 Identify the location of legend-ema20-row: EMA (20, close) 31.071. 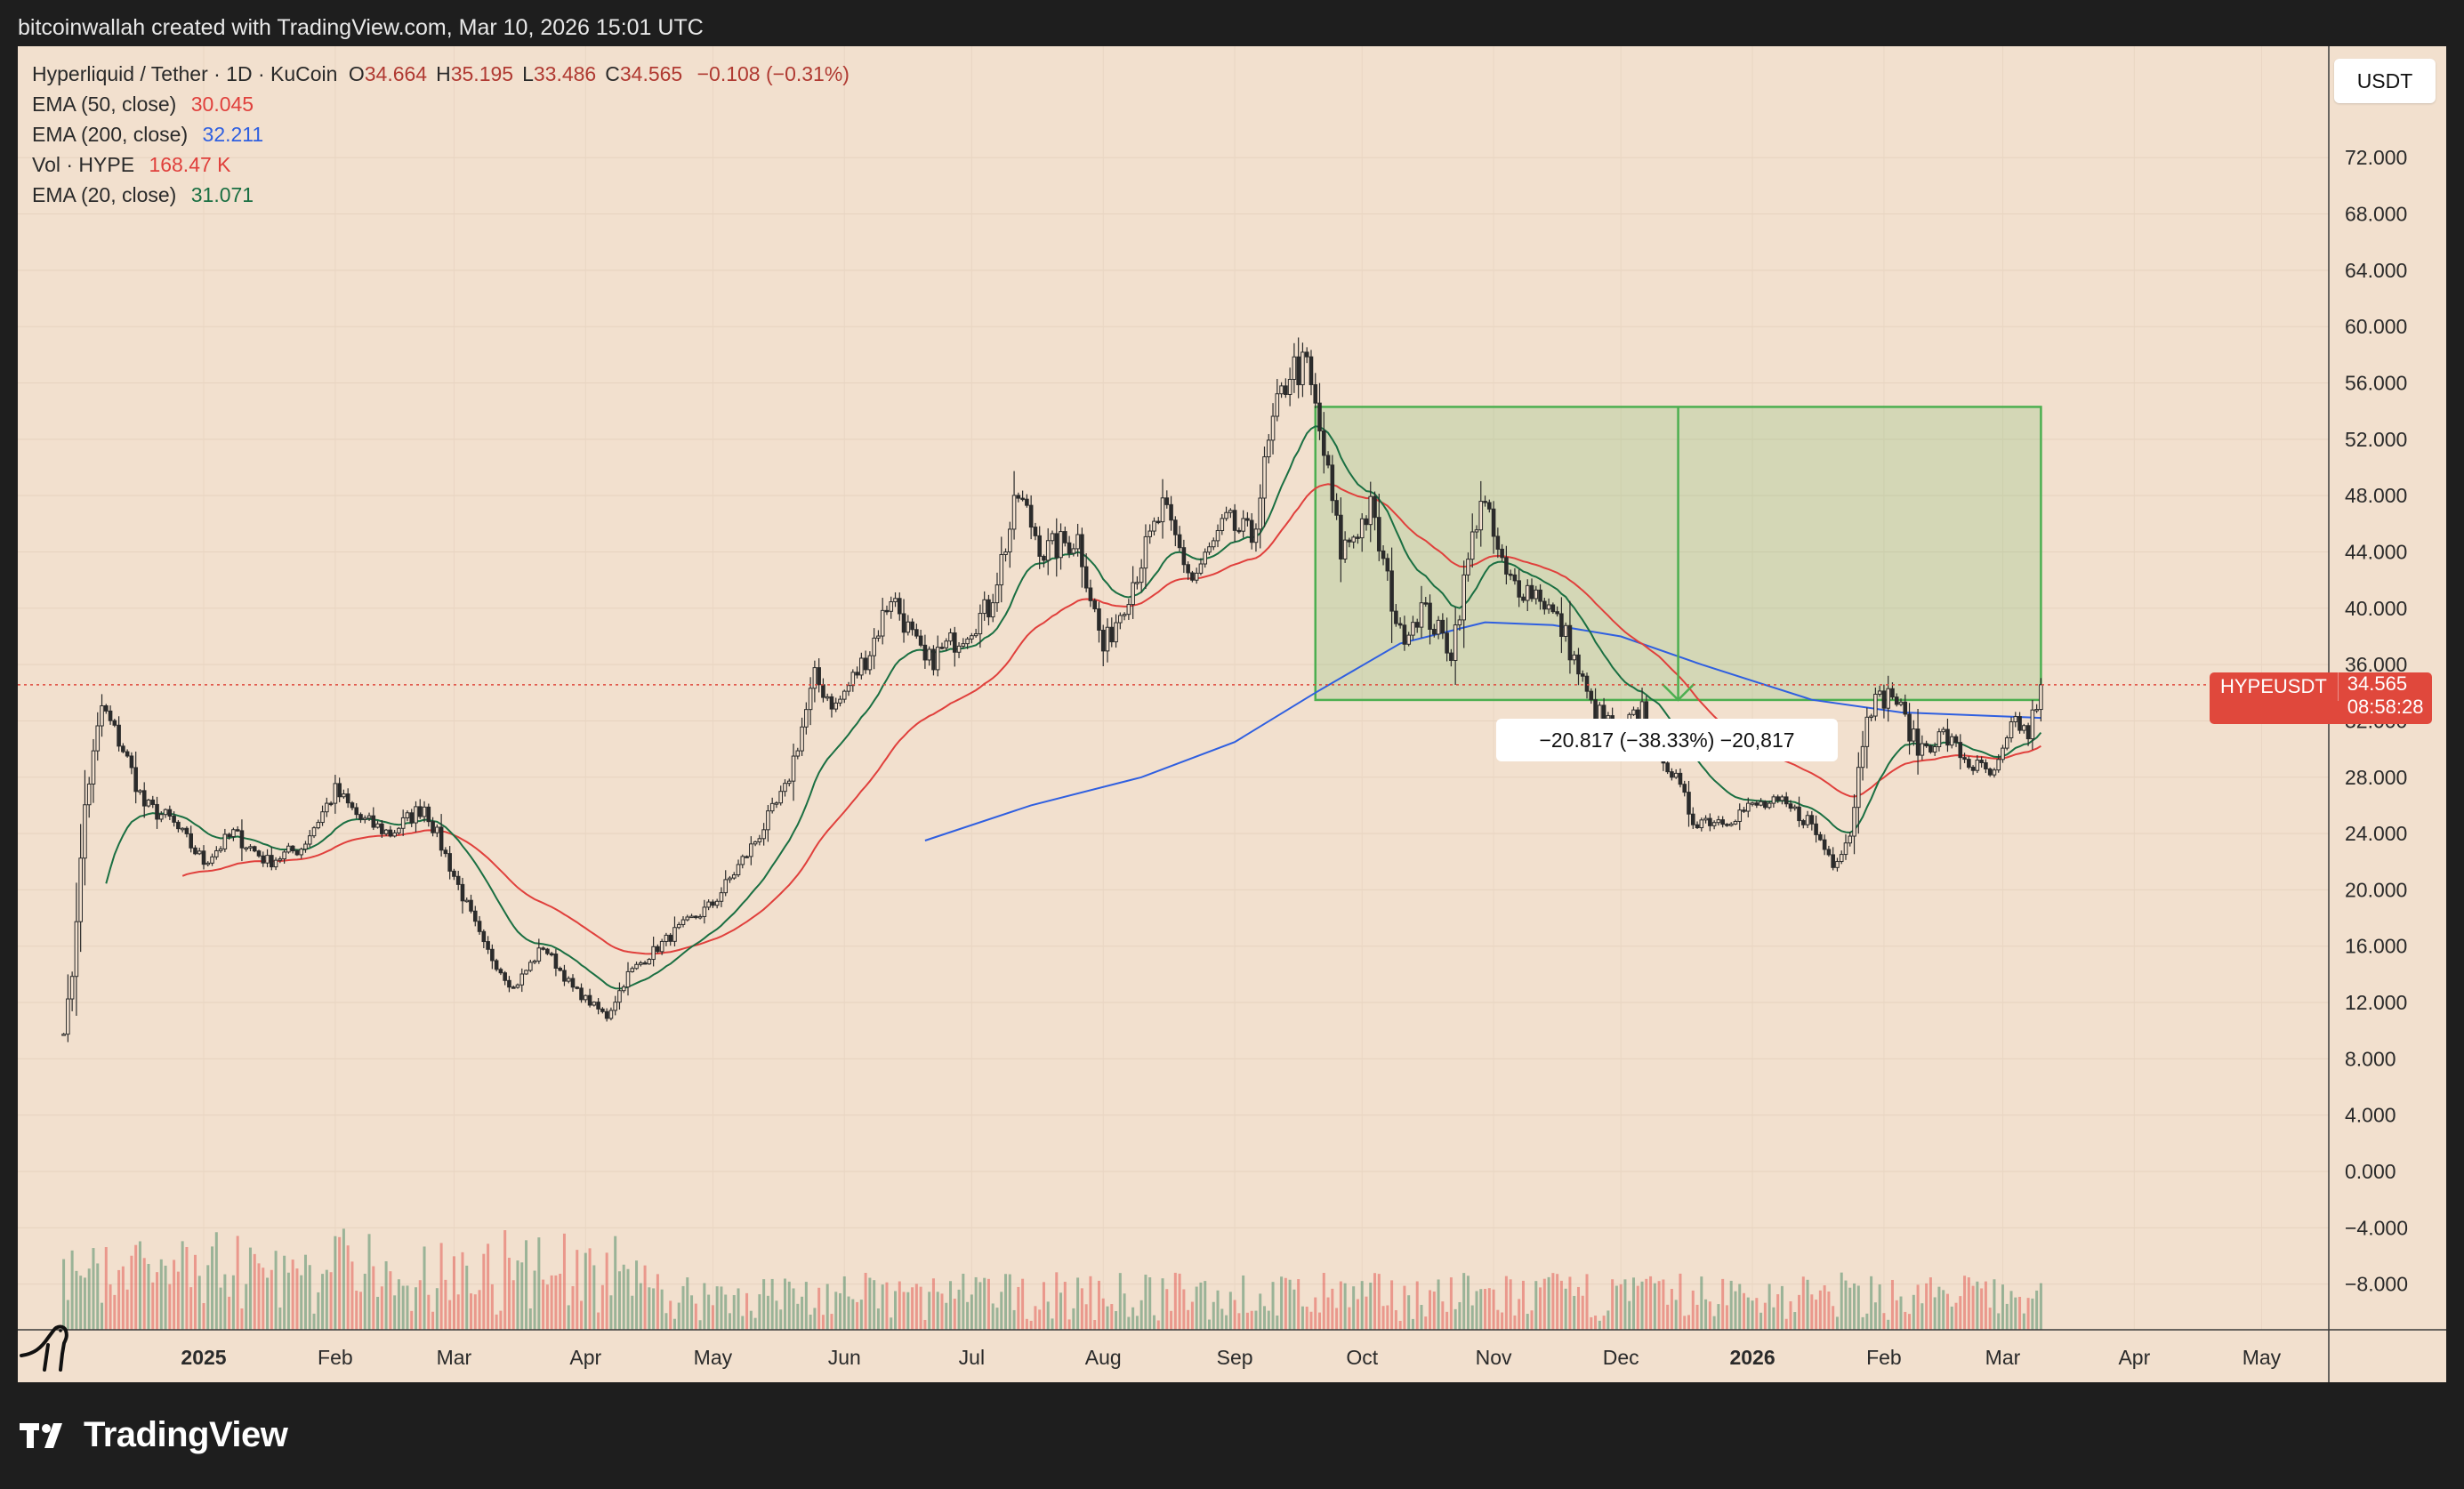
(441, 195).